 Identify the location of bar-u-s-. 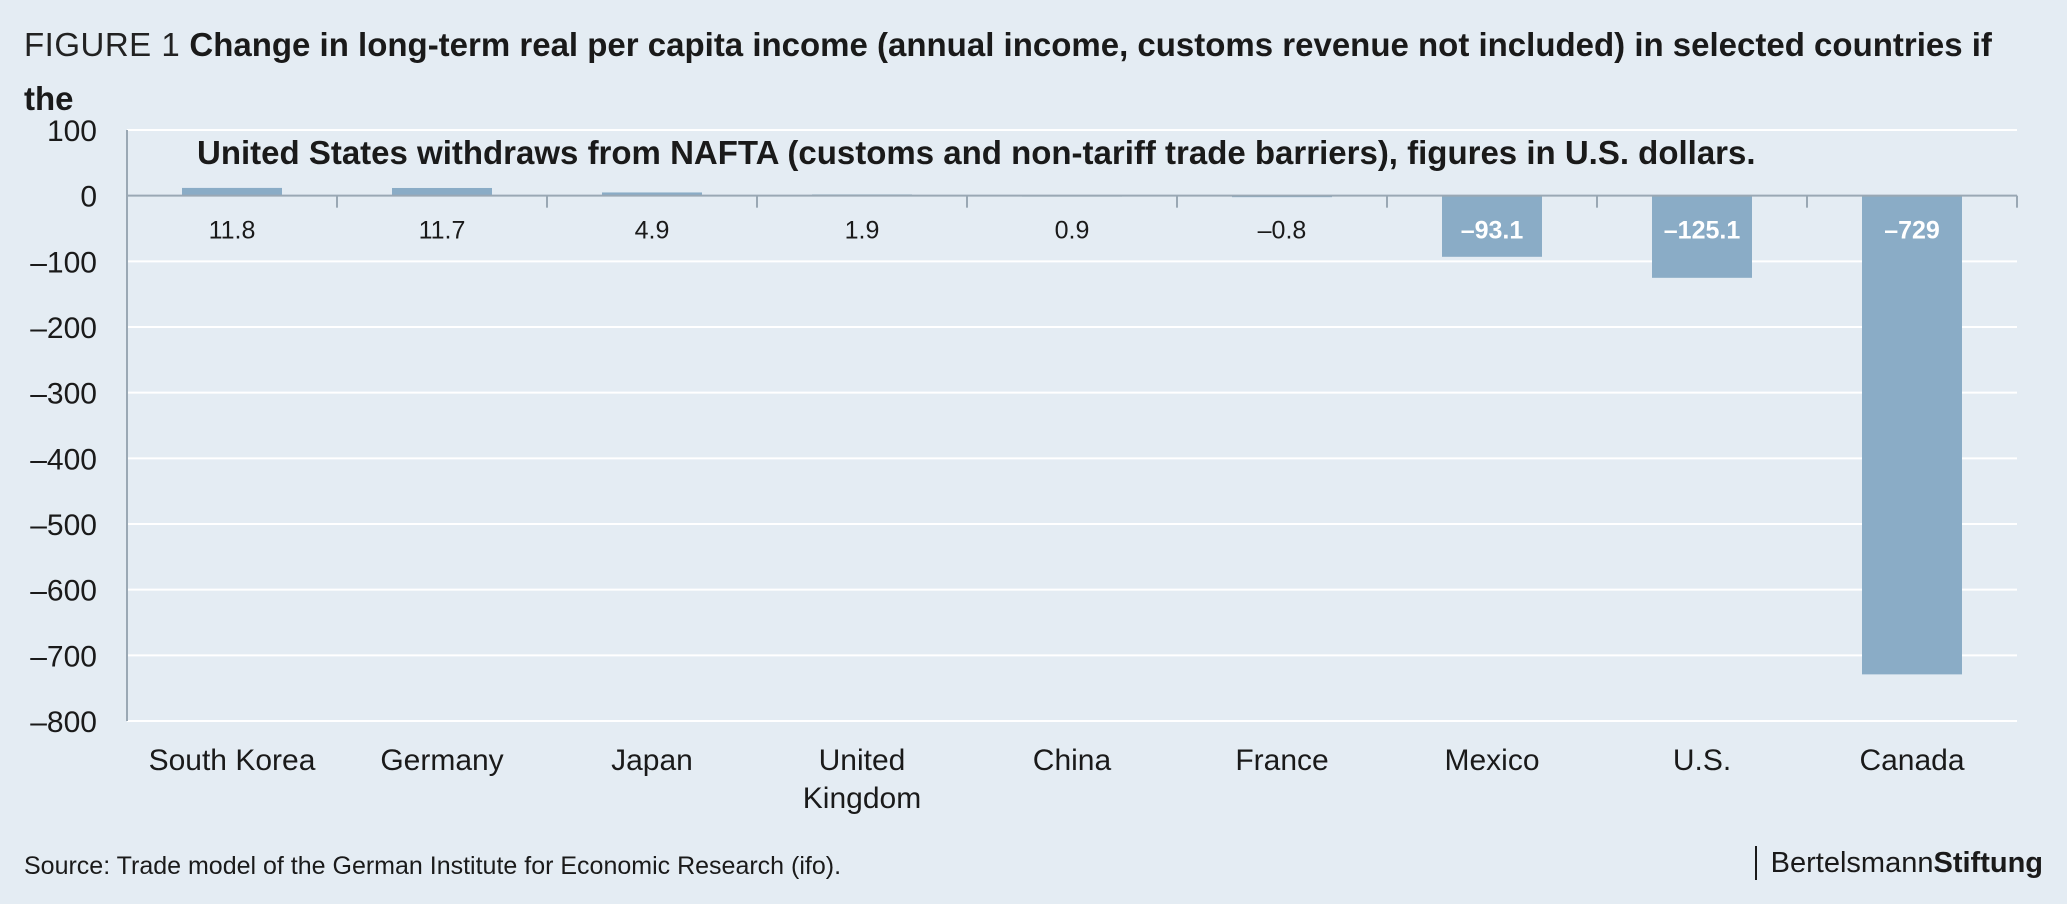
(1702, 236).